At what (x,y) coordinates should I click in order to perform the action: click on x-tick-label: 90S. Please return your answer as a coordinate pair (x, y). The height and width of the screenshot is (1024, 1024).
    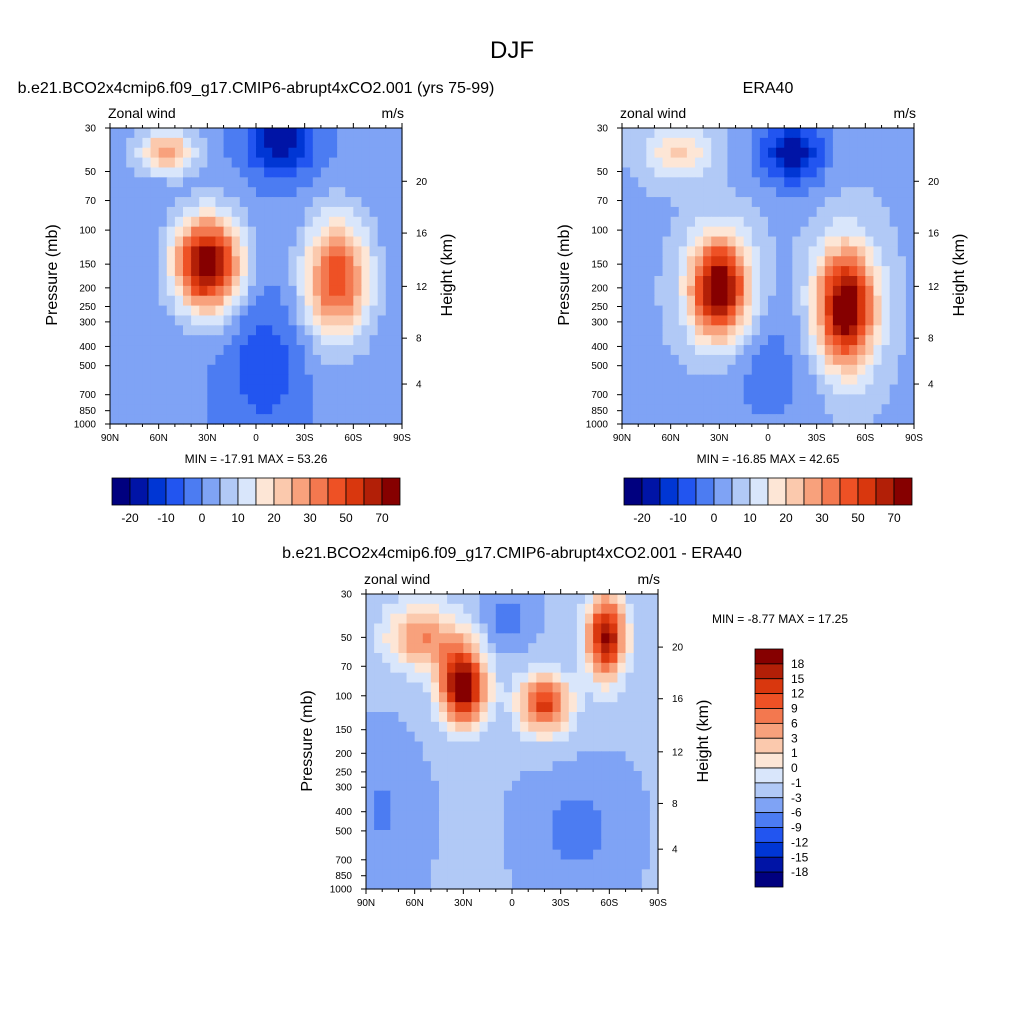
    Looking at the image, I should click on (914, 438).